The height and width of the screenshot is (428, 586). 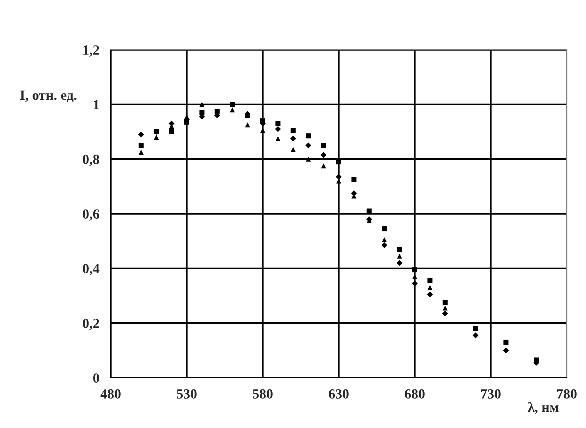 I want to click on x-tick-label: 580, so click(x=263, y=394).